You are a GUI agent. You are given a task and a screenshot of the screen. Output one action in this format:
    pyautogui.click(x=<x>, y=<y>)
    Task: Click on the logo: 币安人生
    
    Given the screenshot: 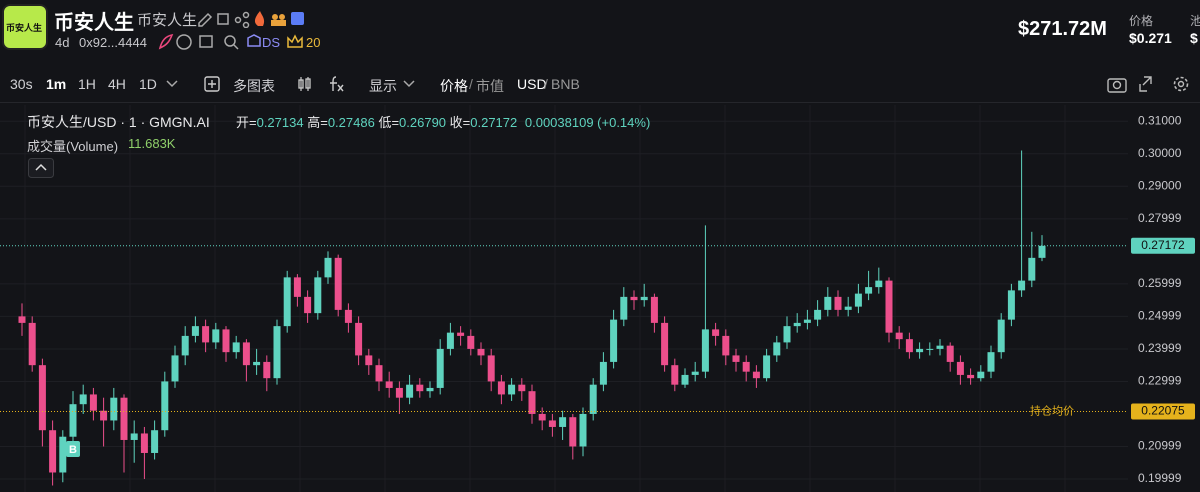 What is the action you would take?
    pyautogui.click(x=25, y=27)
    